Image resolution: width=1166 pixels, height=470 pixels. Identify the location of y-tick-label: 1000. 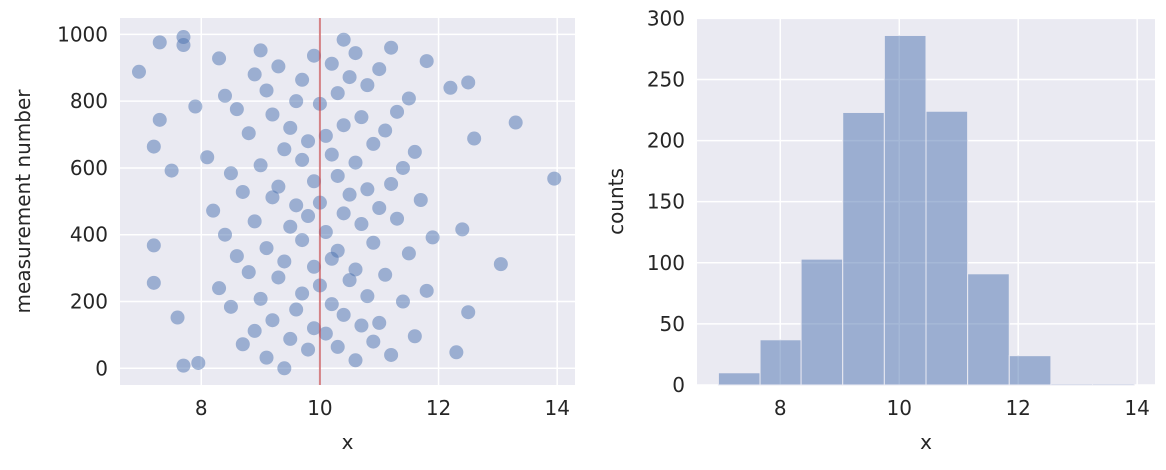
(82, 34).